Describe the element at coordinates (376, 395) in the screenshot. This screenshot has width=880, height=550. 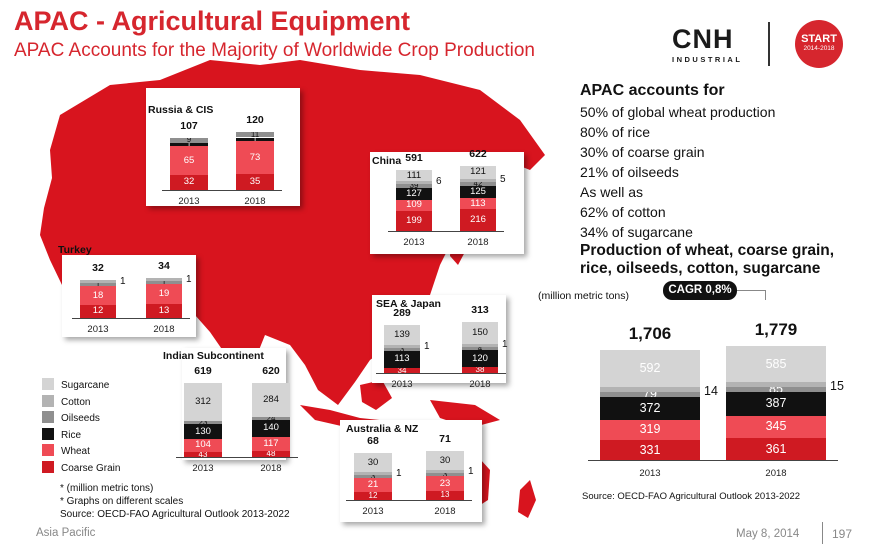
I see `map-island-borneo` at that location.